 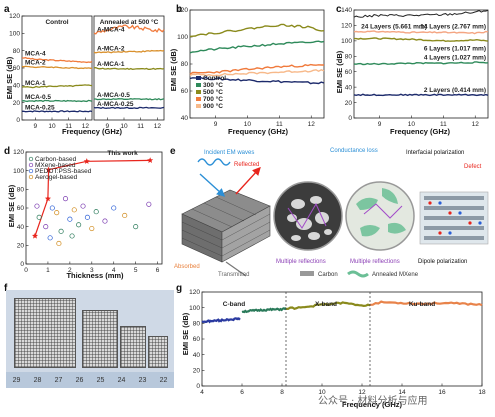 What do you see at coordinates (257, 47) in the screenshot?
I see `chart-b-series-300 °C` at bounding box center [257, 47].